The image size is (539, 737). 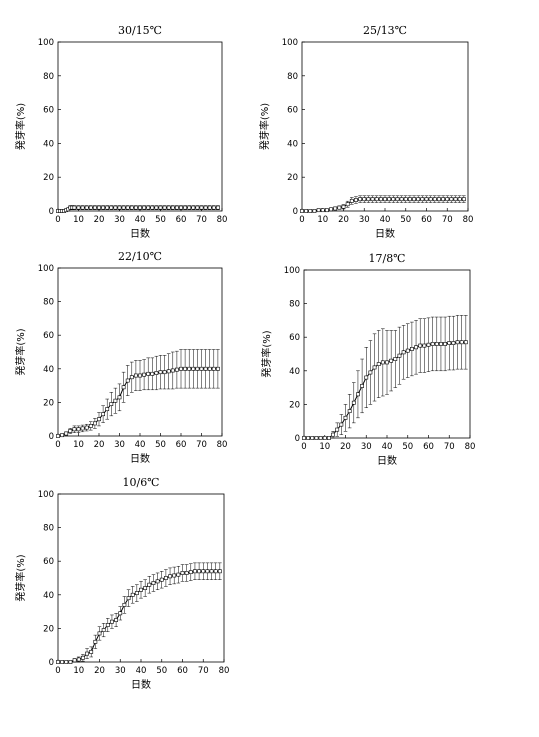 I want to click on x-tick-label: 70, so click(x=201, y=445).